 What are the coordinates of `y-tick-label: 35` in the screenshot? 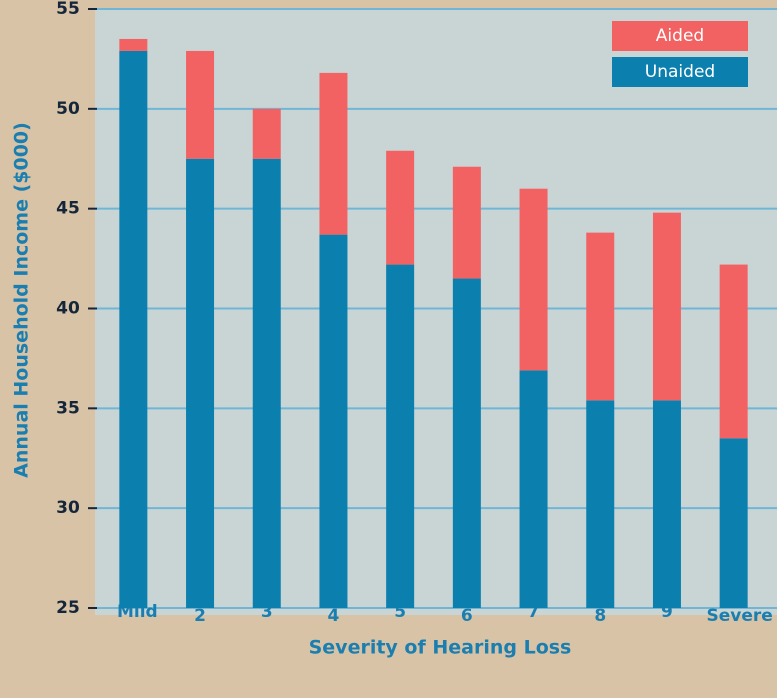 It's located at (68, 408).